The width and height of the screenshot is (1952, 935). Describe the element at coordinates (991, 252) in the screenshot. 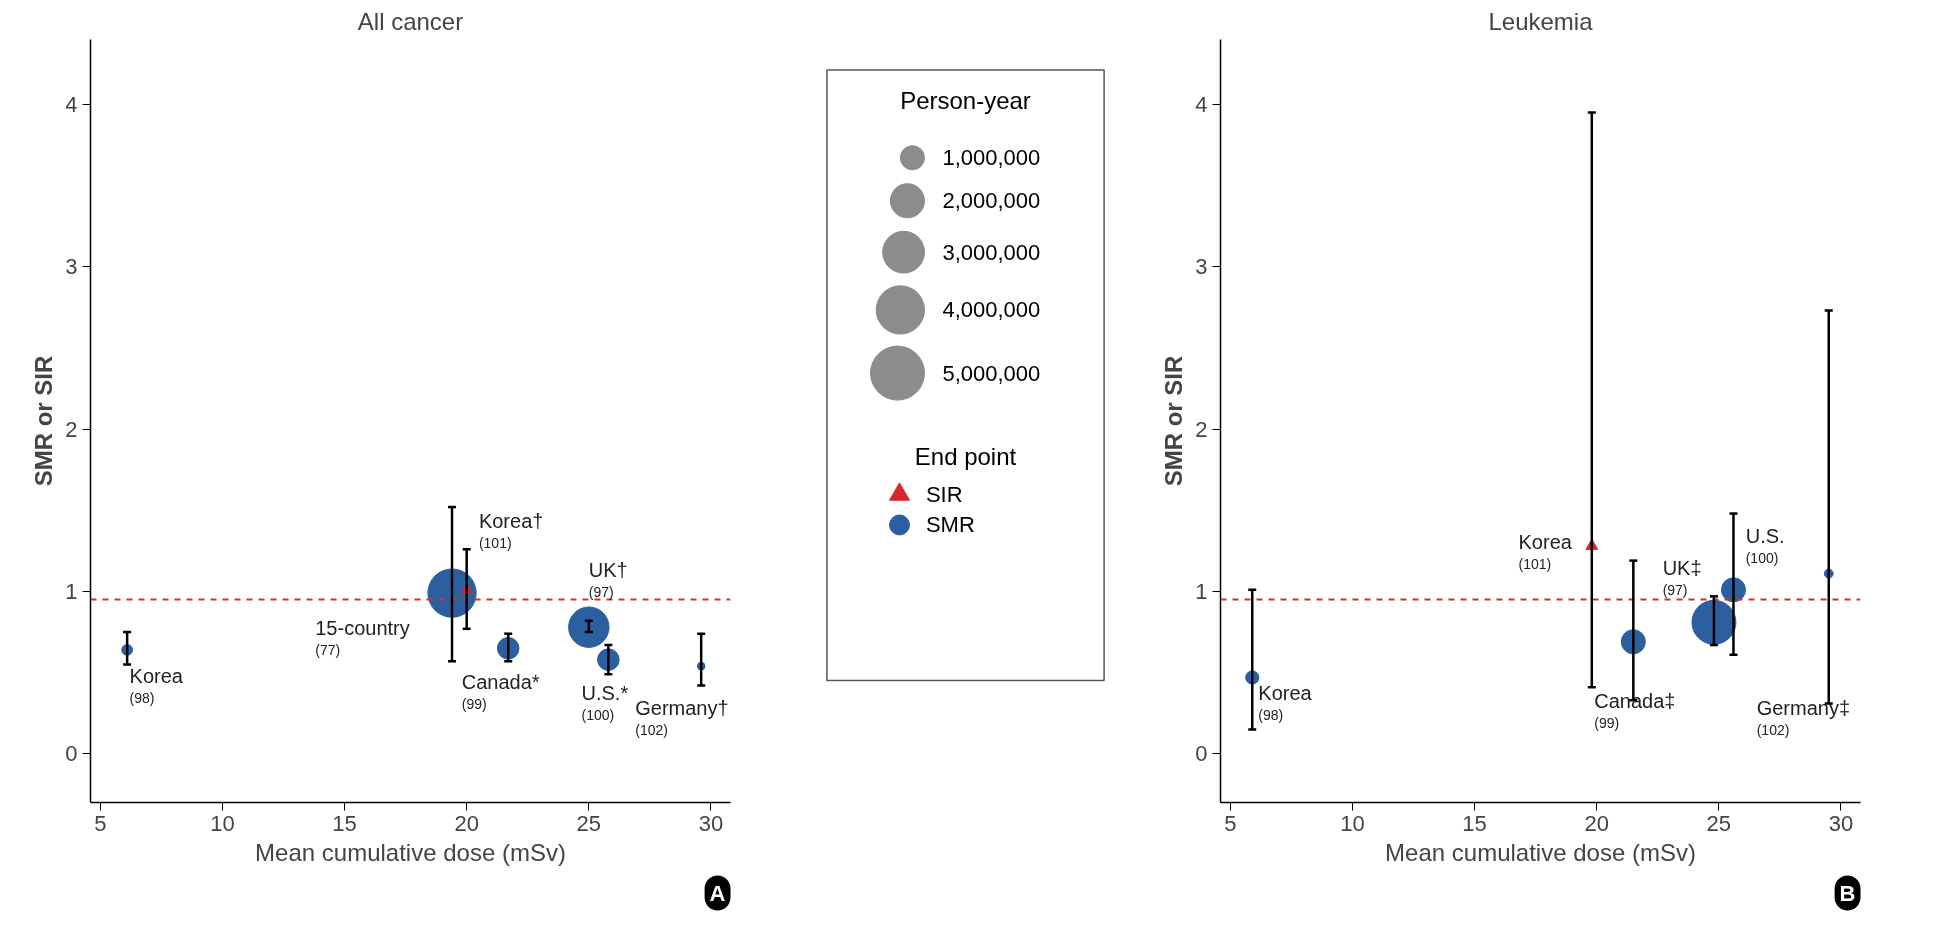

I see `legend-label: 3,000,000` at that location.